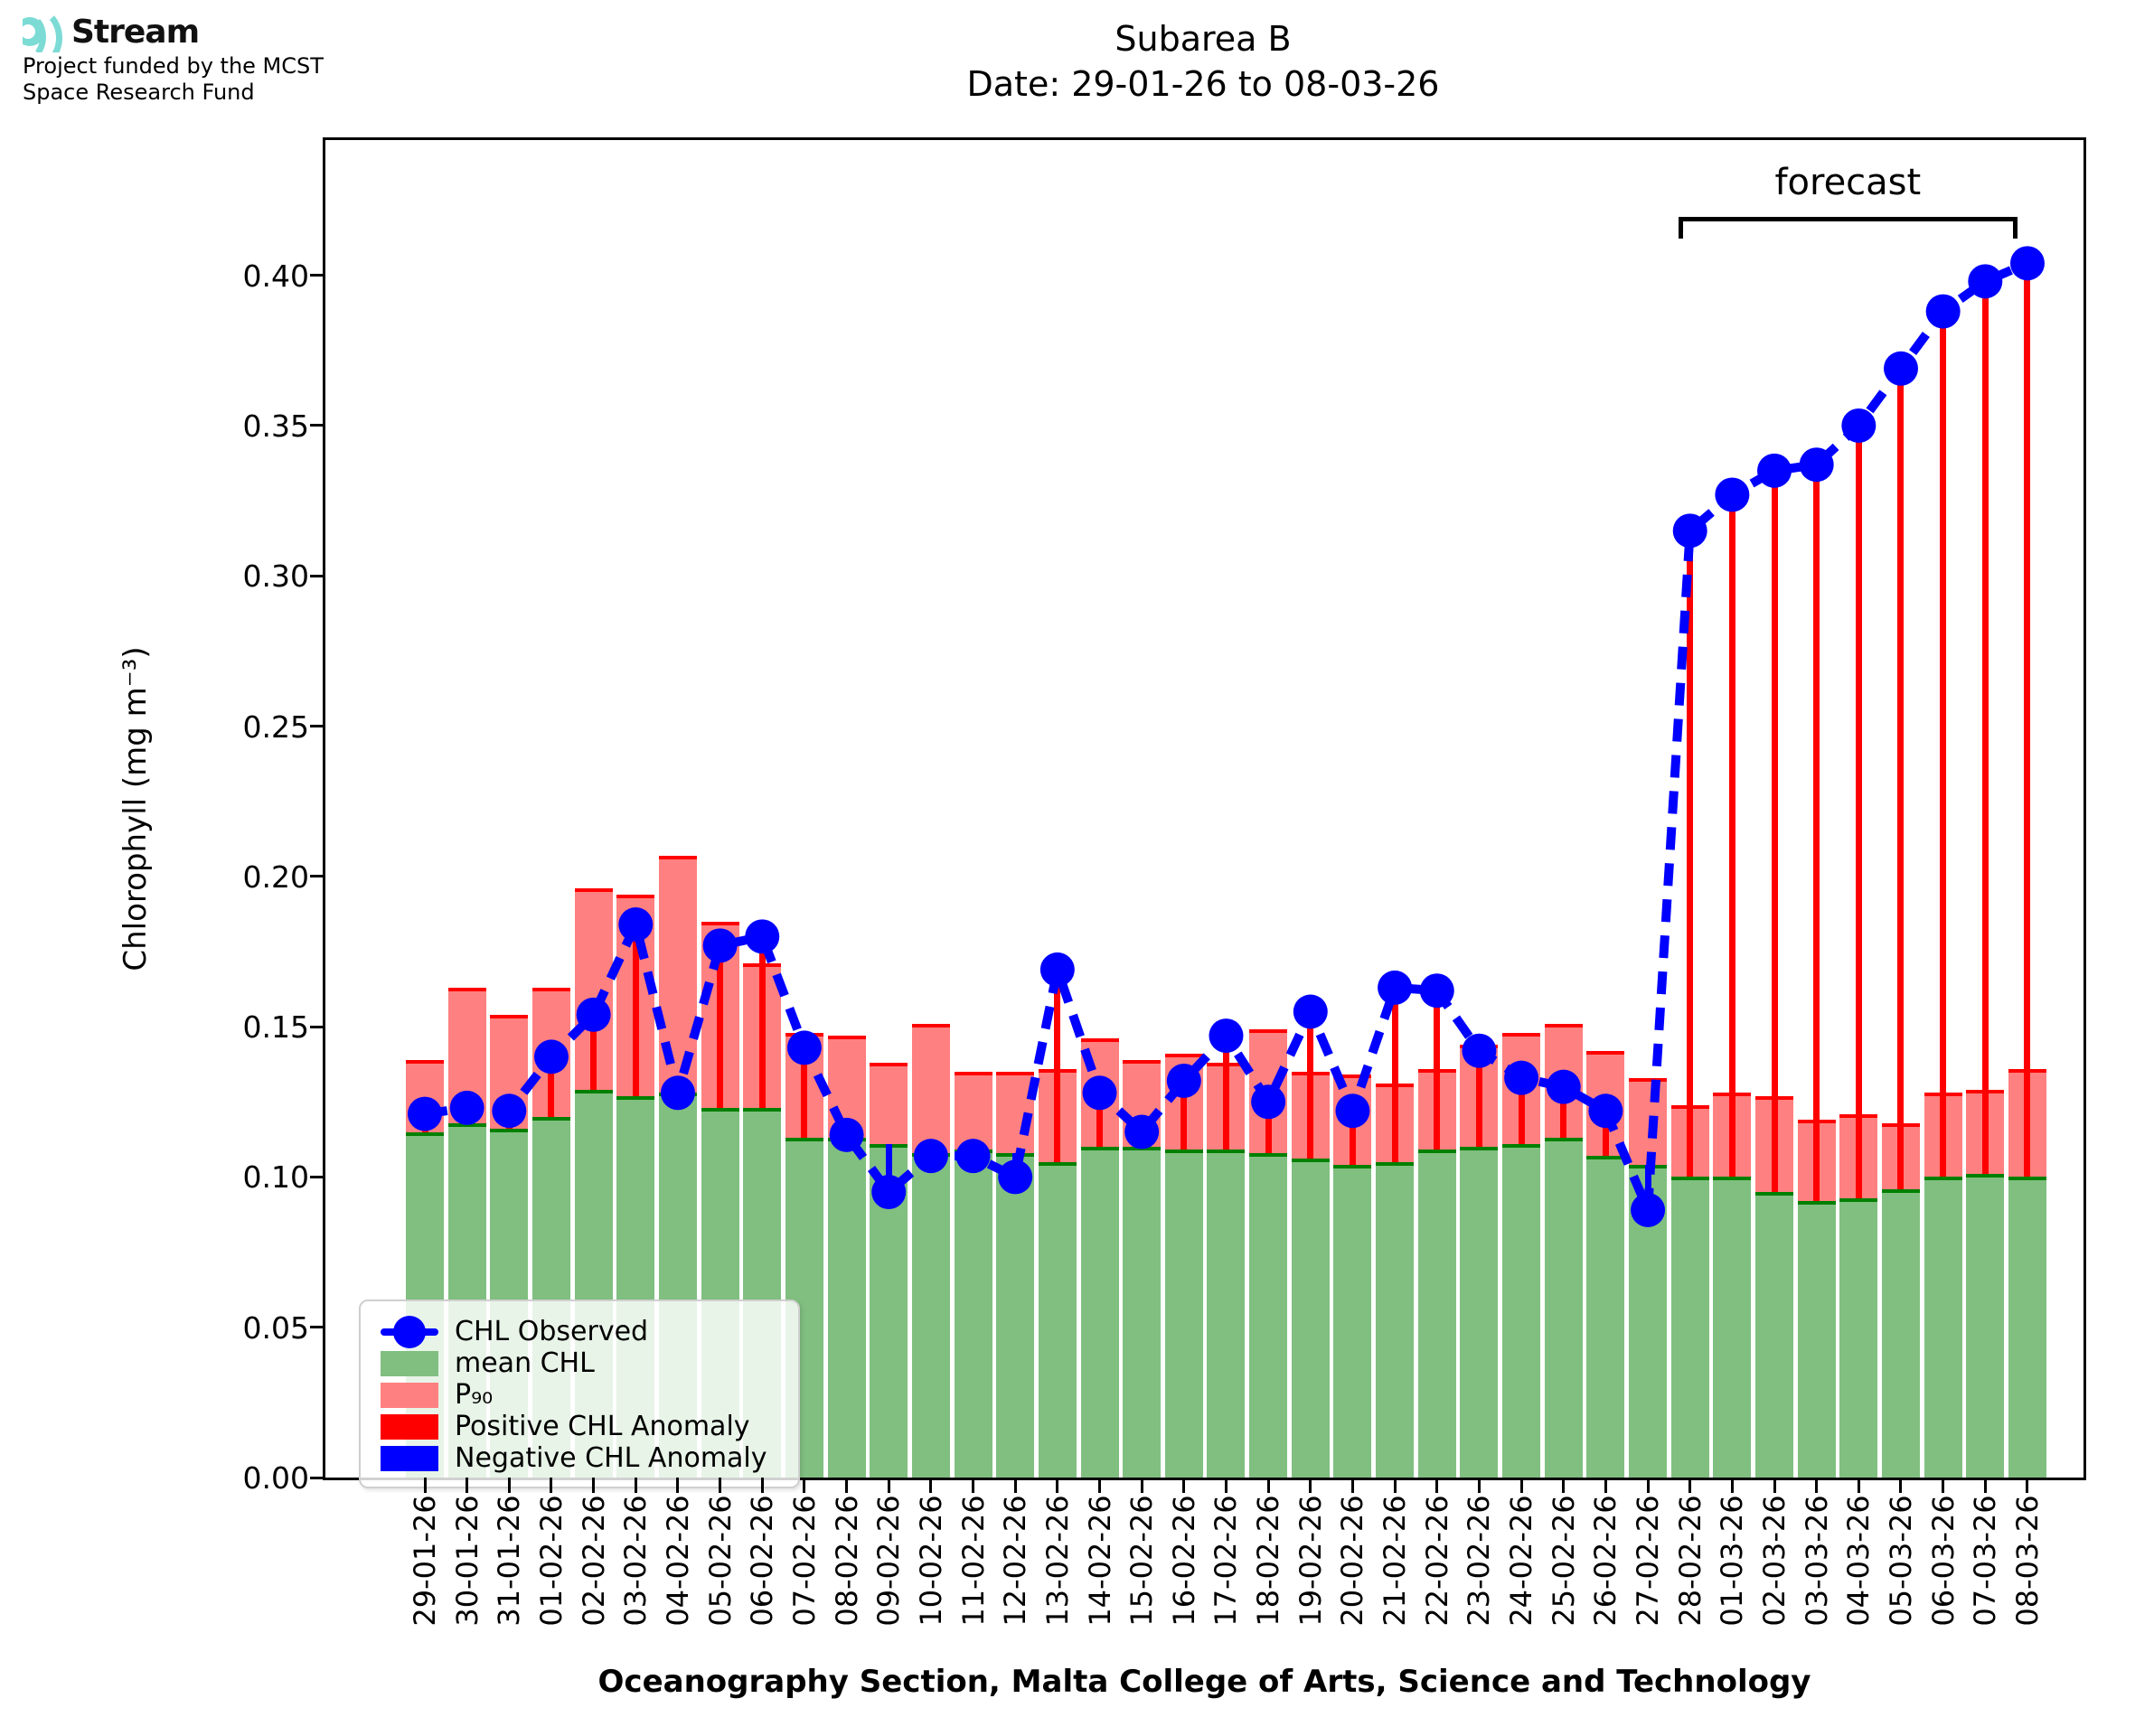 This screenshot has width=2154, height=1736. Describe the element at coordinates (762, 1561) in the screenshot. I see `x-tick-label: 06-02-26` at that location.